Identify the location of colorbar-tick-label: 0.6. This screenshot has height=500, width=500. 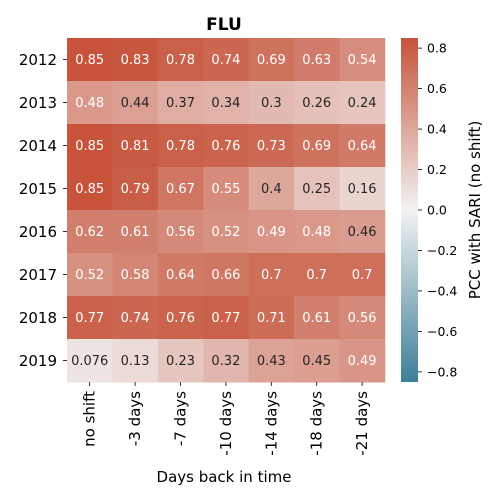
(437, 88).